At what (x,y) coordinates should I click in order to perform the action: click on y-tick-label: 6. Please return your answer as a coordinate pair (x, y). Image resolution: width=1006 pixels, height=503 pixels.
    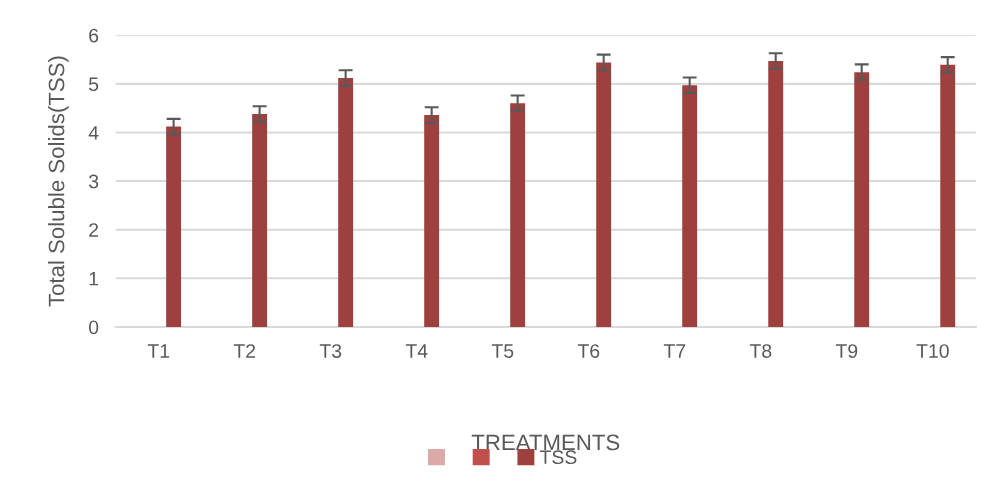
    Looking at the image, I should click on (94, 35).